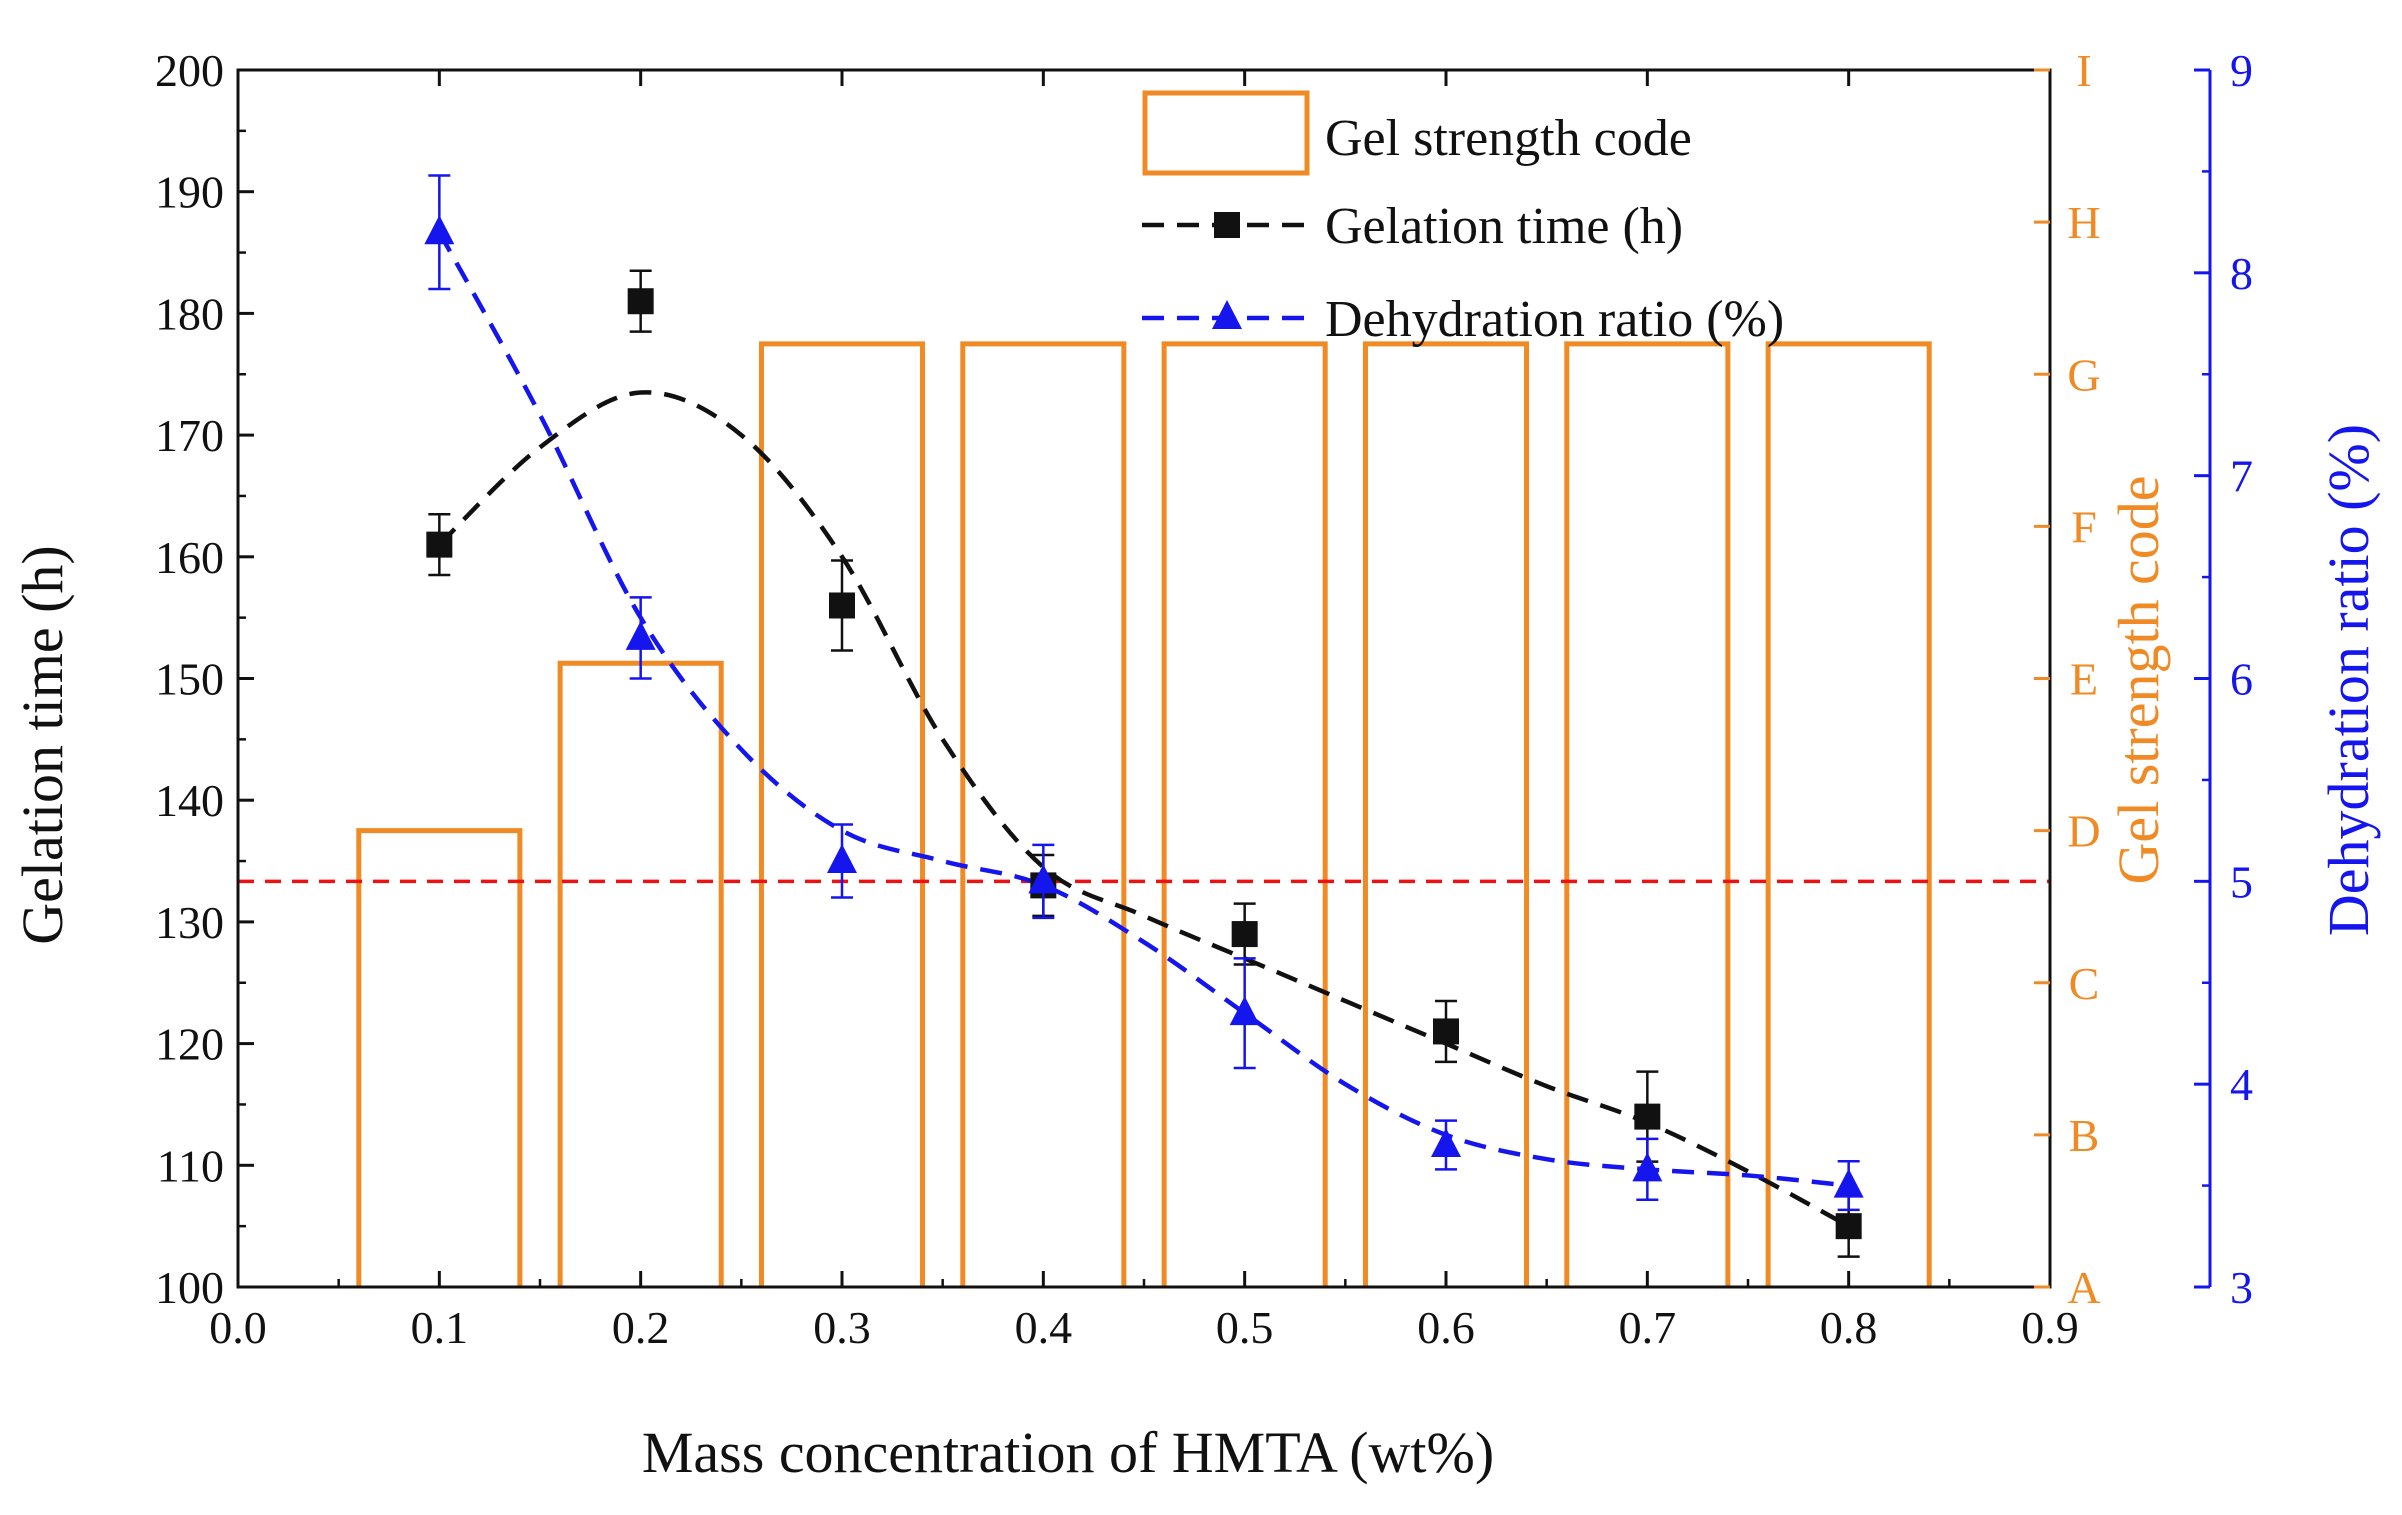 The height and width of the screenshot is (1515, 2402). Describe the element at coordinates (42, 744) in the screenshot. I see `y-left-axis-label: Gelation time (h)` at that location.